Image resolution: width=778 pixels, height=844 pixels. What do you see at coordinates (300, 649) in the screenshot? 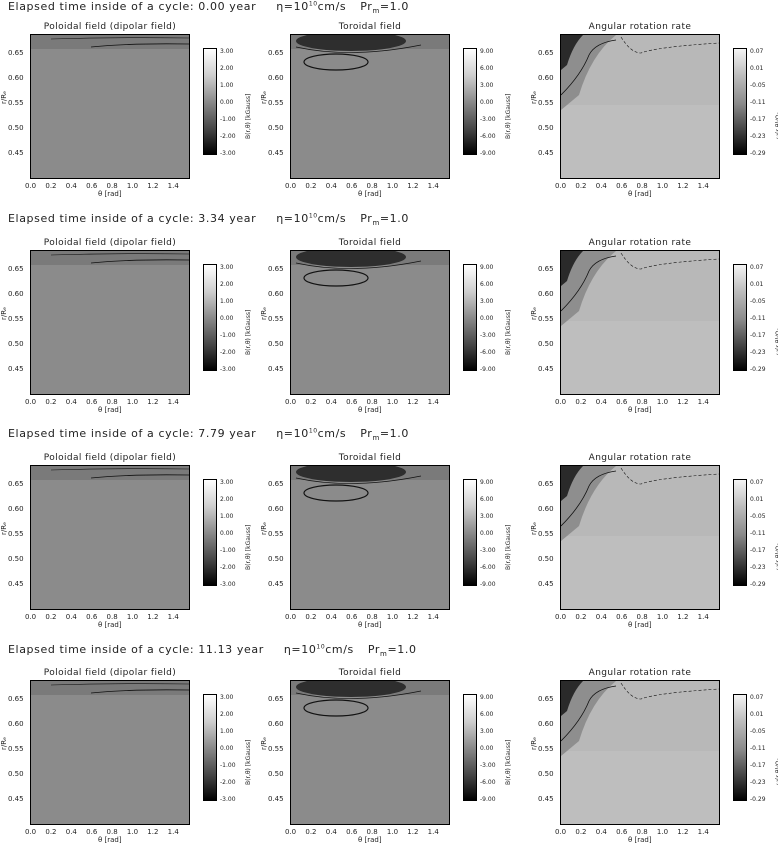
I see `eta-base: η=10` at bounding box center [300, 649].